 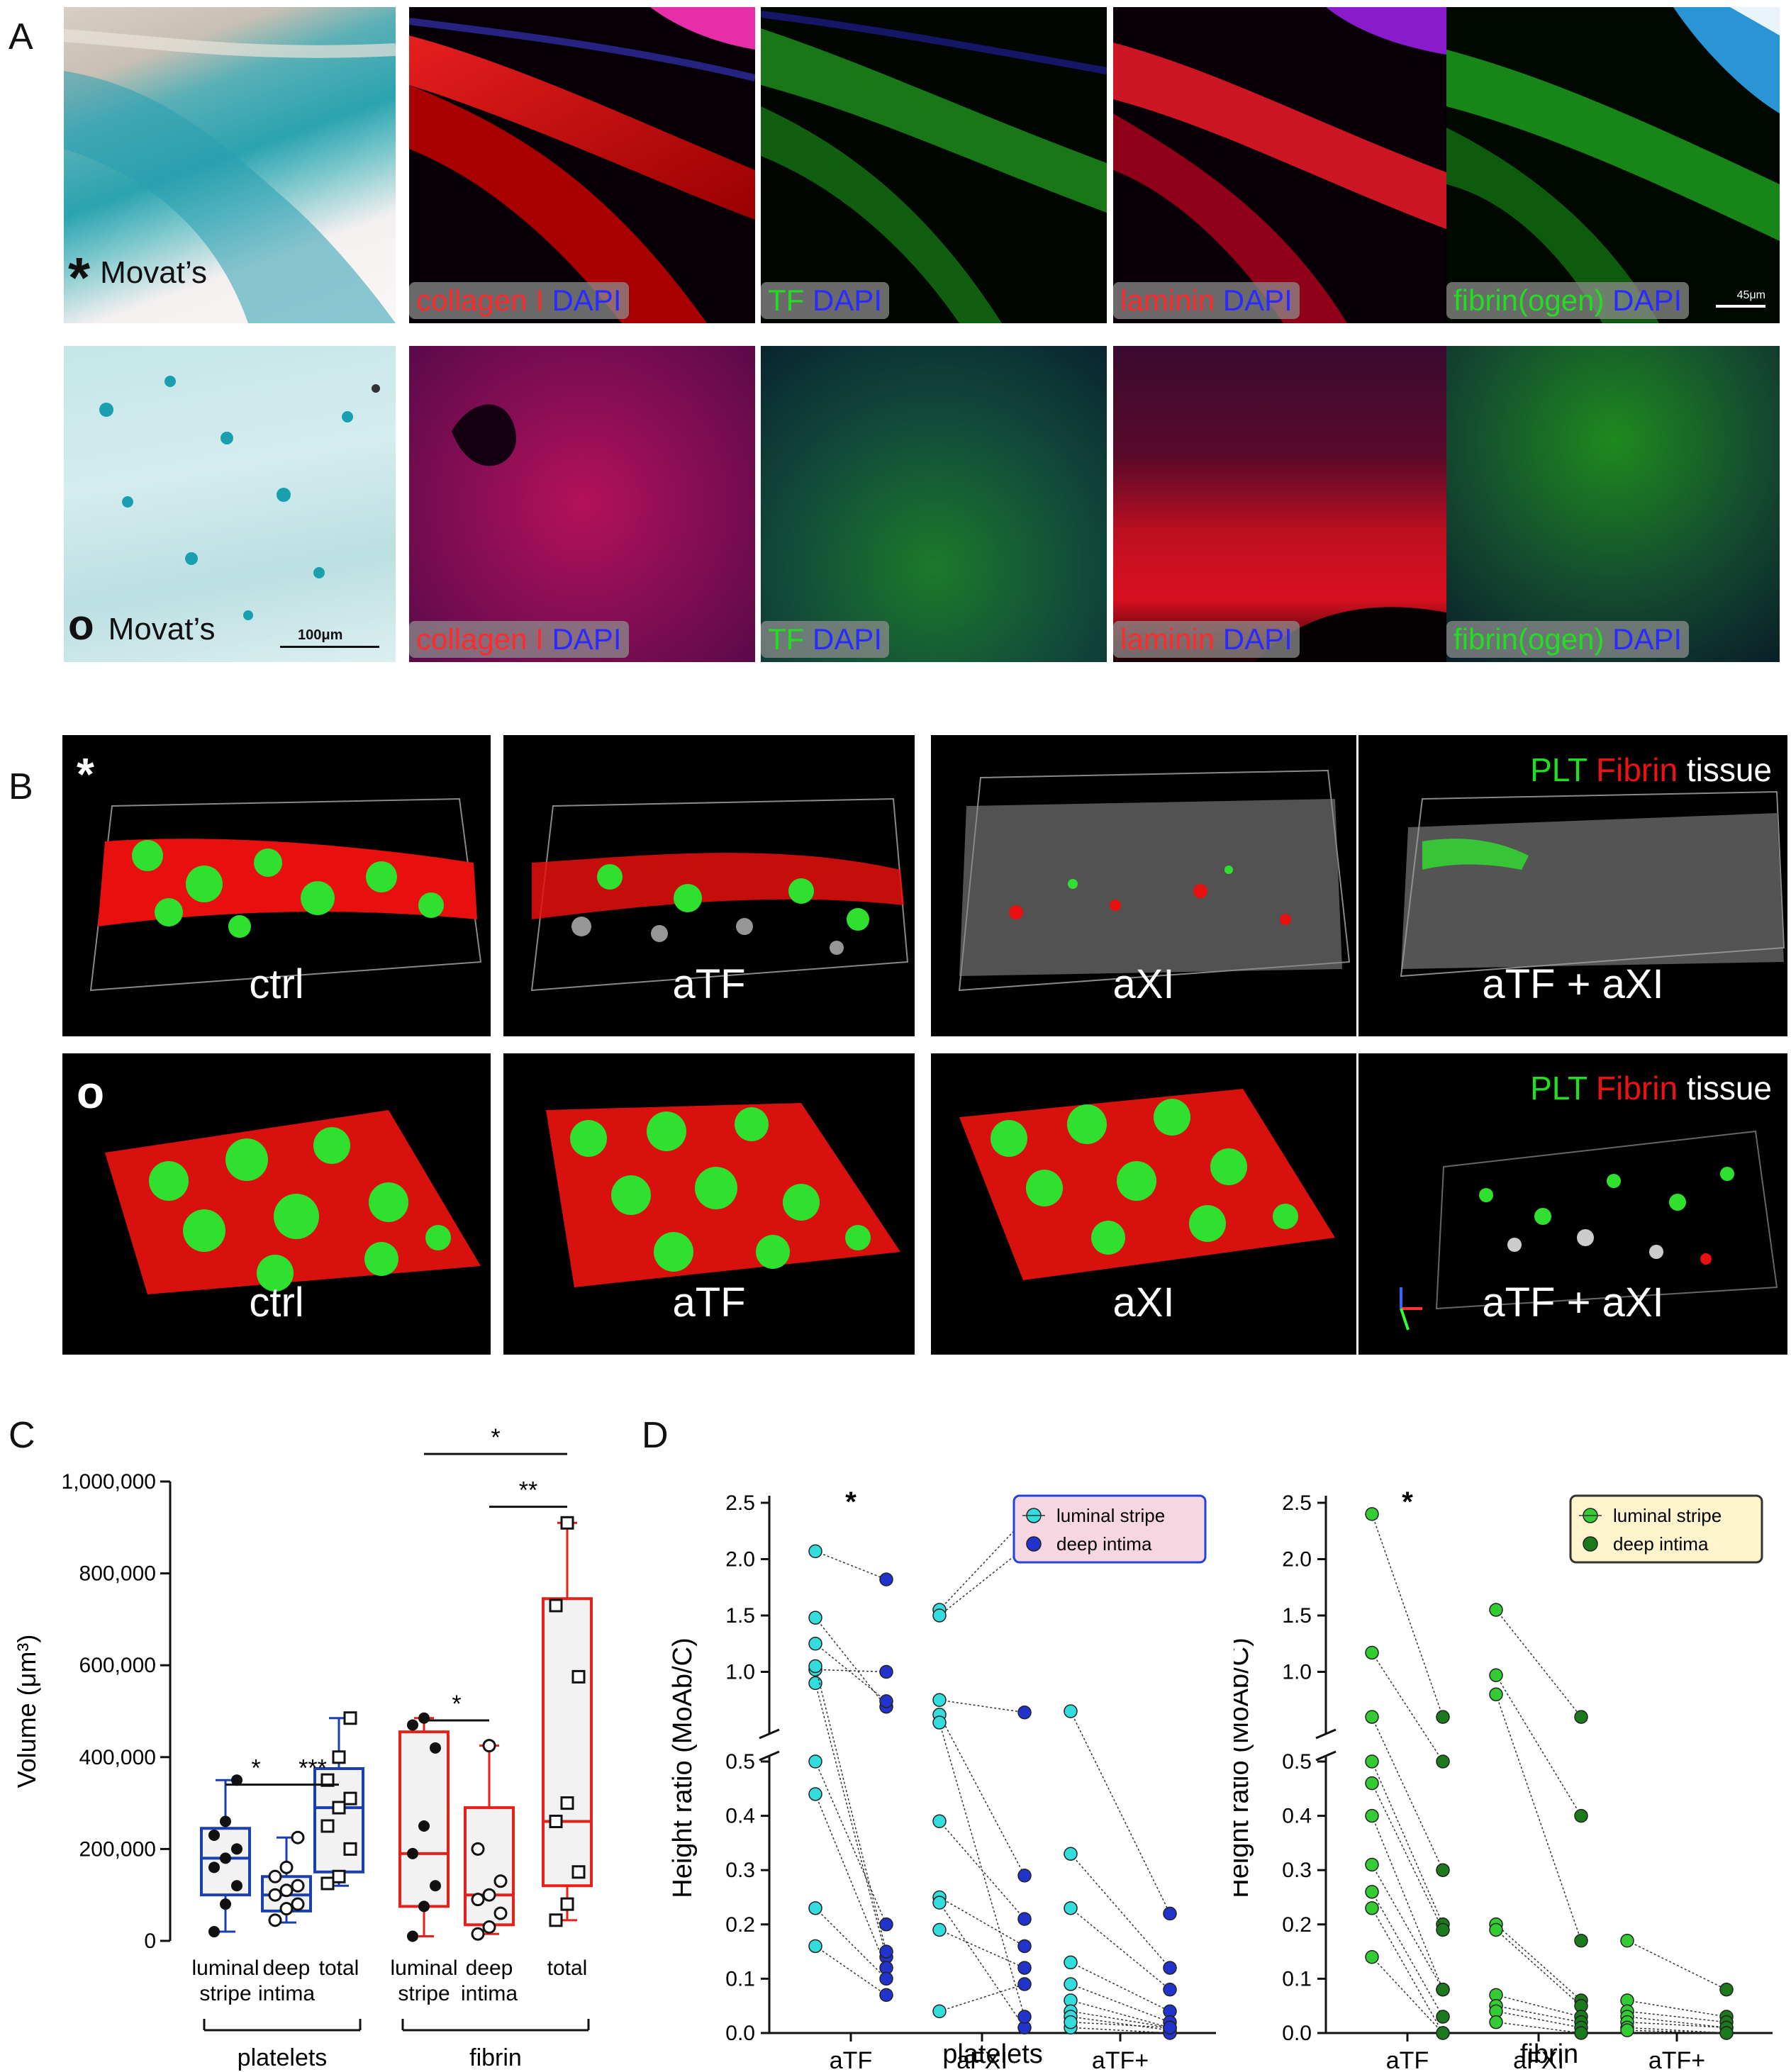 What do you see at coordinates (1297, 1560) in the screenshot?
I see `y-tick-label: 2.0` at bounding box center [1297, 1560].